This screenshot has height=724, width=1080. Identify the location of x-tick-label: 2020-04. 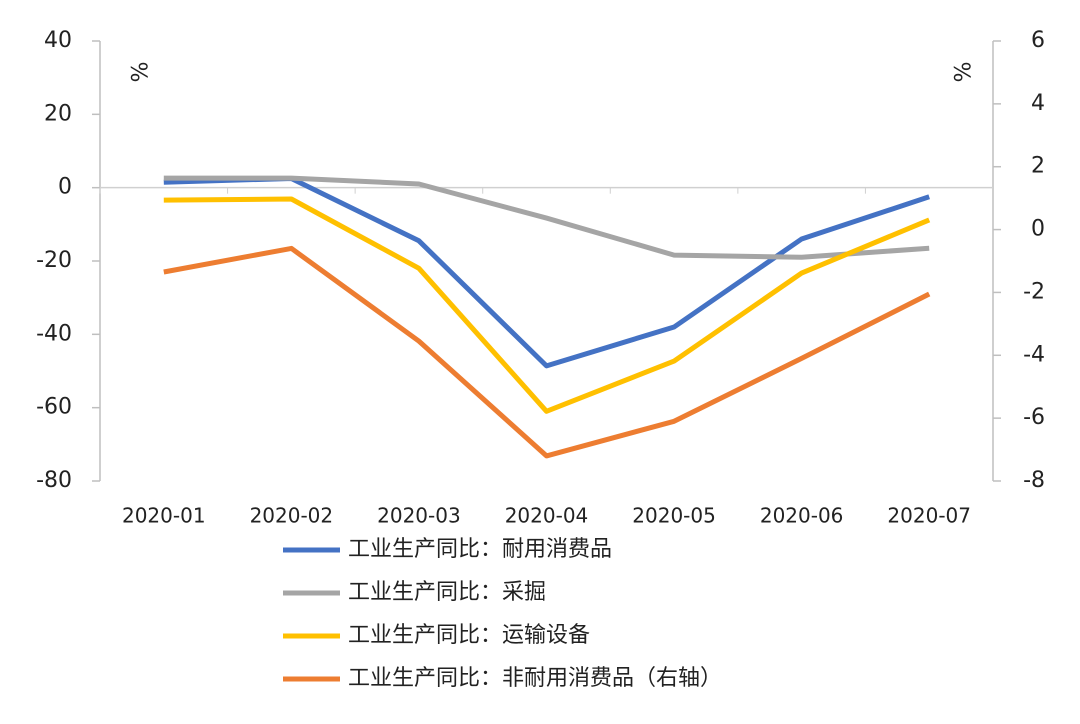
(547, 516).